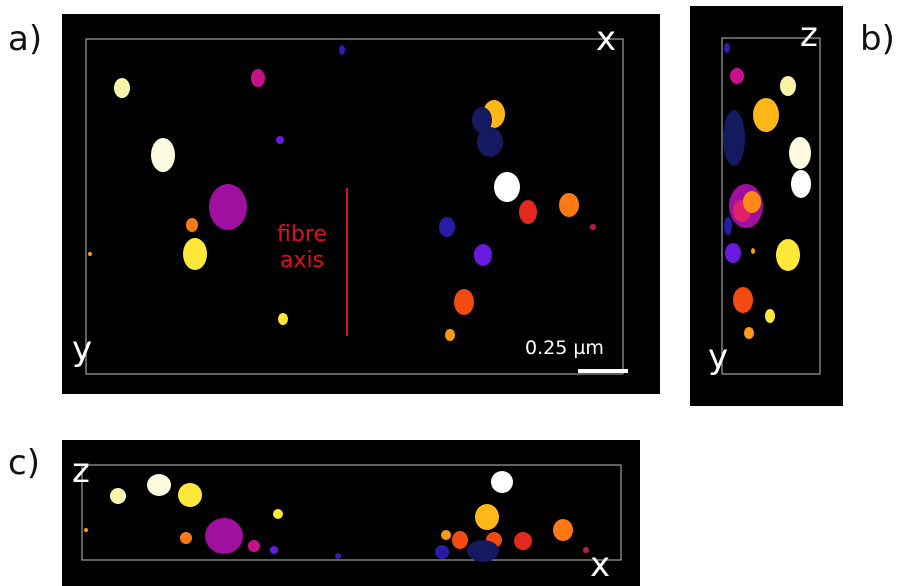 The image size is (921, 586). I want to click on panel-letter-c: c), so click(24, 463).